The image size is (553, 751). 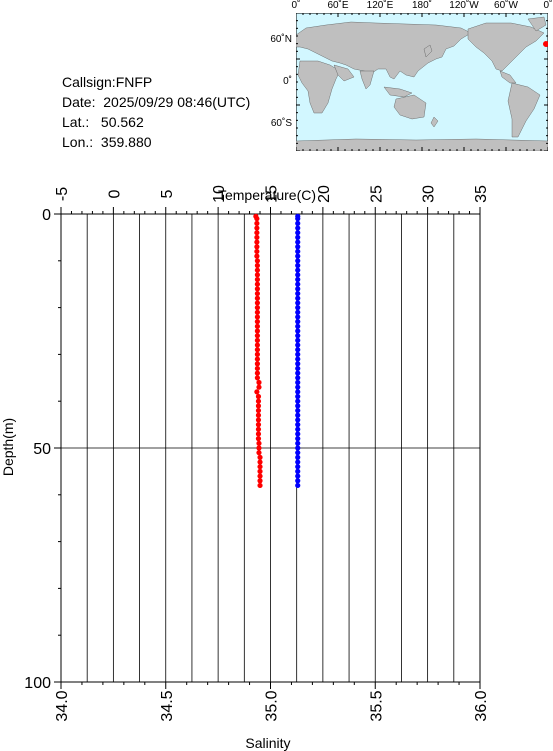 I want to click on map-ticks, so click(x=422, y=82).